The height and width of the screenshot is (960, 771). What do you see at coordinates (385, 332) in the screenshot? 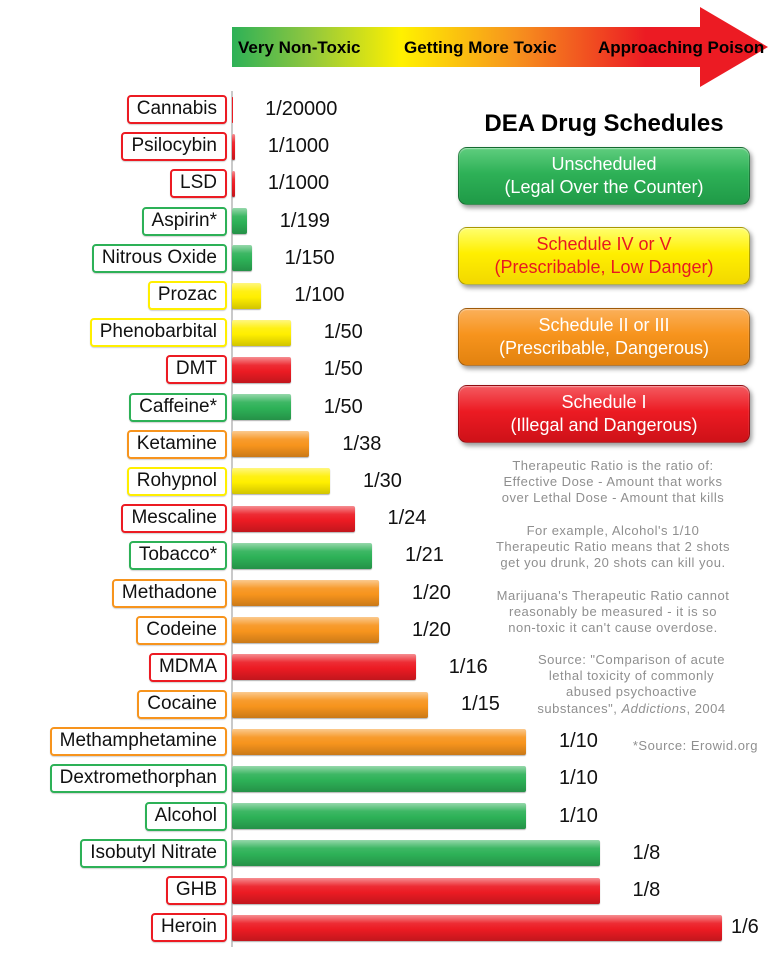
I see `drug-row: Phenobarbital 1/50` at bounding box center [385, 332].